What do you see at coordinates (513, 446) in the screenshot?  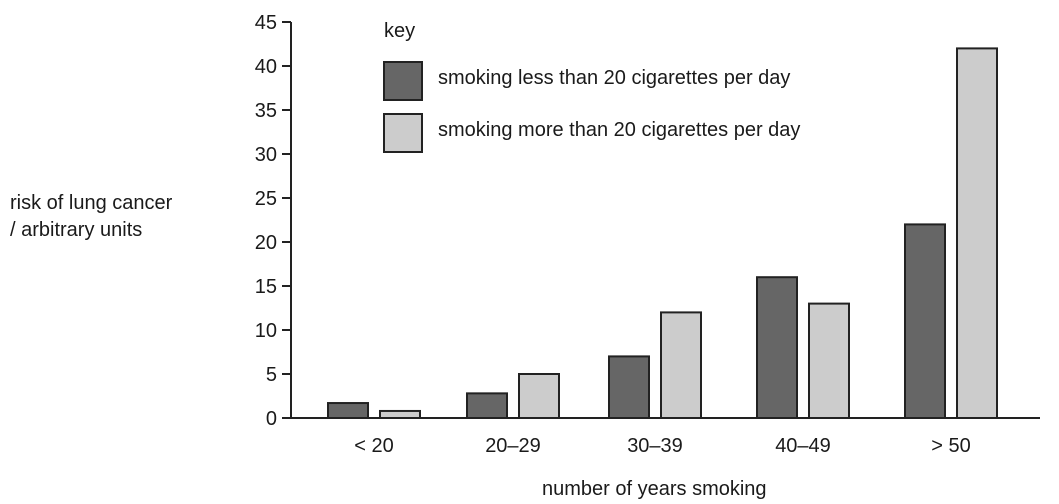 I see `x-tick-label: 20–29` at bounding box center [513, 446].